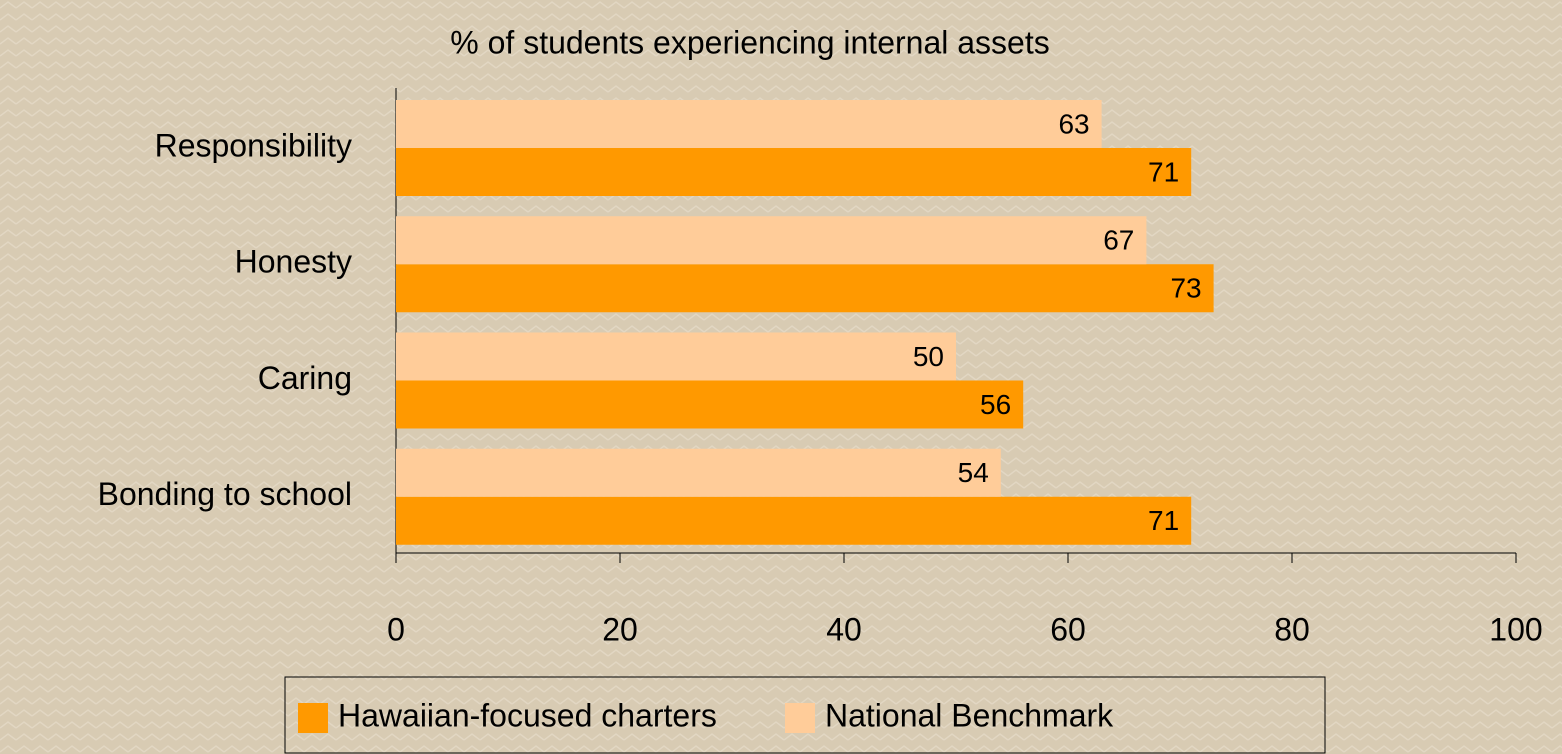 The height and width of the screenshot is (754, 1562). Describe the element at coordinates (1118, 240) in the screenshot. I see `data-label: 67` at that location.